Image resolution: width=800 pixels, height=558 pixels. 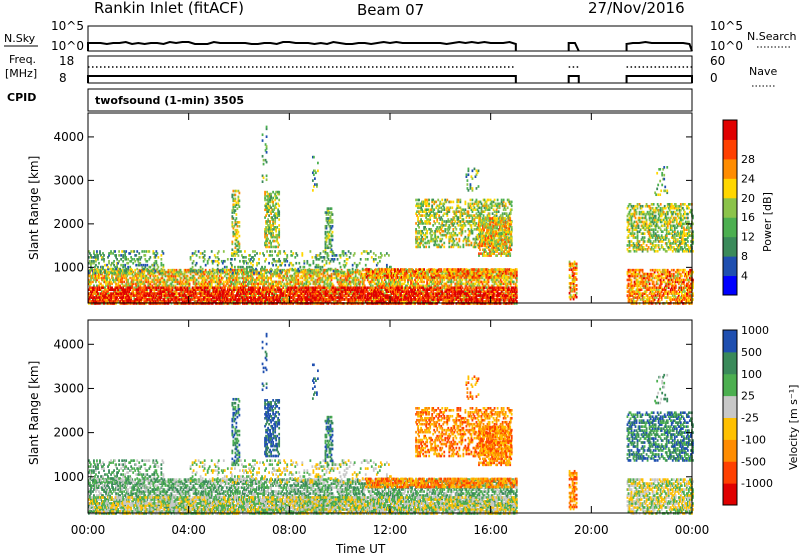 I want to click on freq-panel: Freq. [MHz] 18 8 60 0 Nave, so click(x=391, y=69).